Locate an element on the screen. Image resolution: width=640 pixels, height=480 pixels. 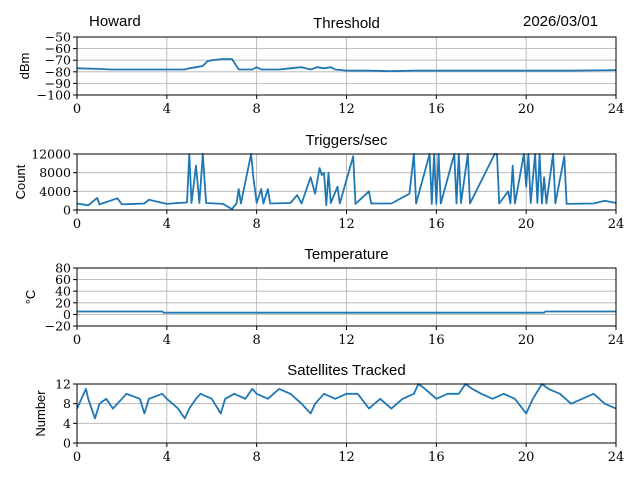
station-name: Howard is located at coordinates (115, 21).